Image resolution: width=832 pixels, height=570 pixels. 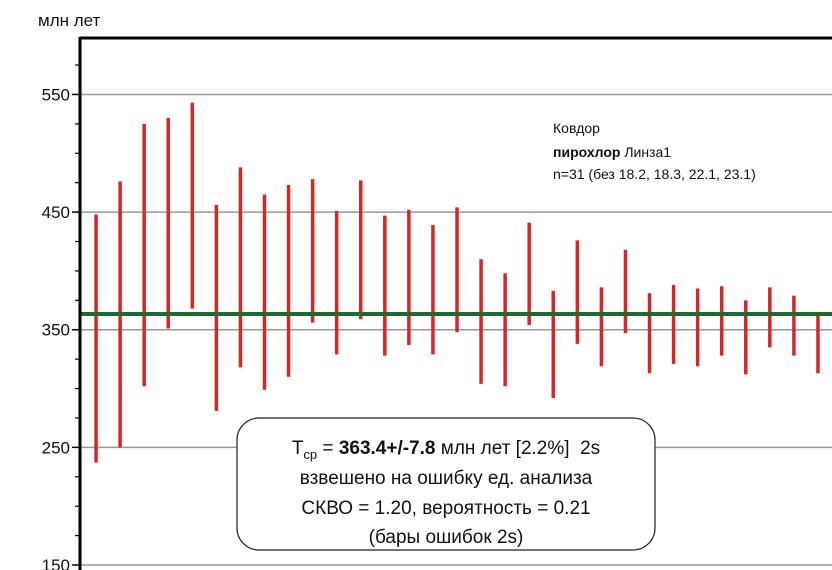 I want to click on annotation-line: взвешено на ошибку ед. анализа, so click(x=446, y=478).